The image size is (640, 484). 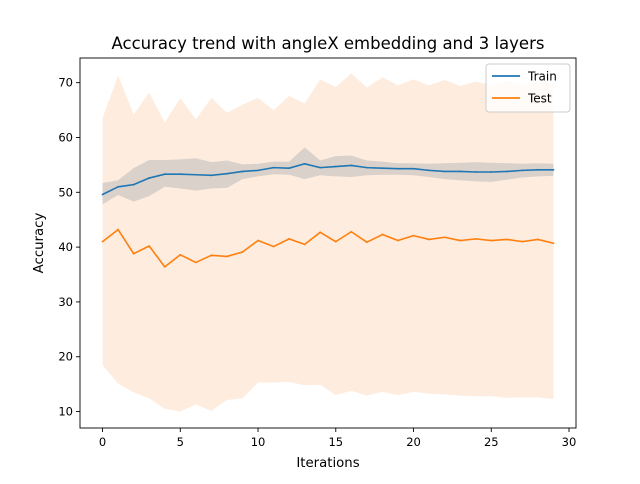 I want to click on y-axis-label: Accuracy, so click(x=39, y=243).